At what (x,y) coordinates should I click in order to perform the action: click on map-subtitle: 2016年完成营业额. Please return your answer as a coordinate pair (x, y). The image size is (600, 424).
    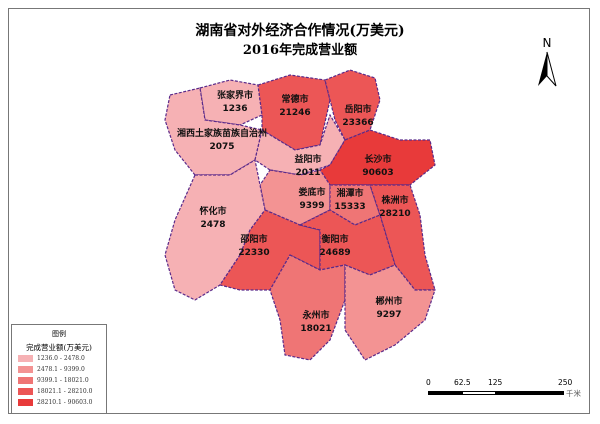
    Looking at the image, I should click on (300, 50).